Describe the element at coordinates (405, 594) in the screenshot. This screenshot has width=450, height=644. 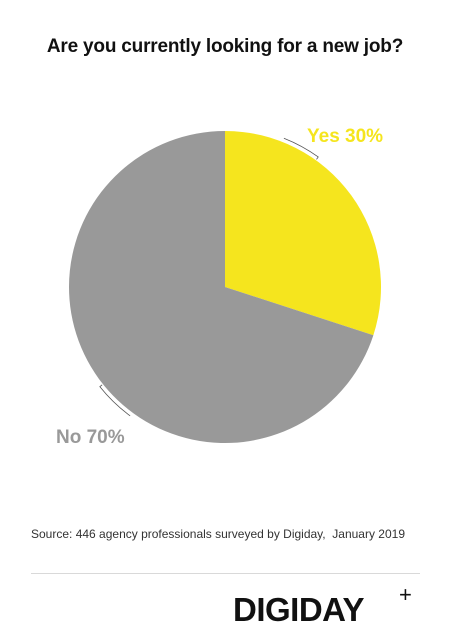
I see `plus-icon: +` at that location.